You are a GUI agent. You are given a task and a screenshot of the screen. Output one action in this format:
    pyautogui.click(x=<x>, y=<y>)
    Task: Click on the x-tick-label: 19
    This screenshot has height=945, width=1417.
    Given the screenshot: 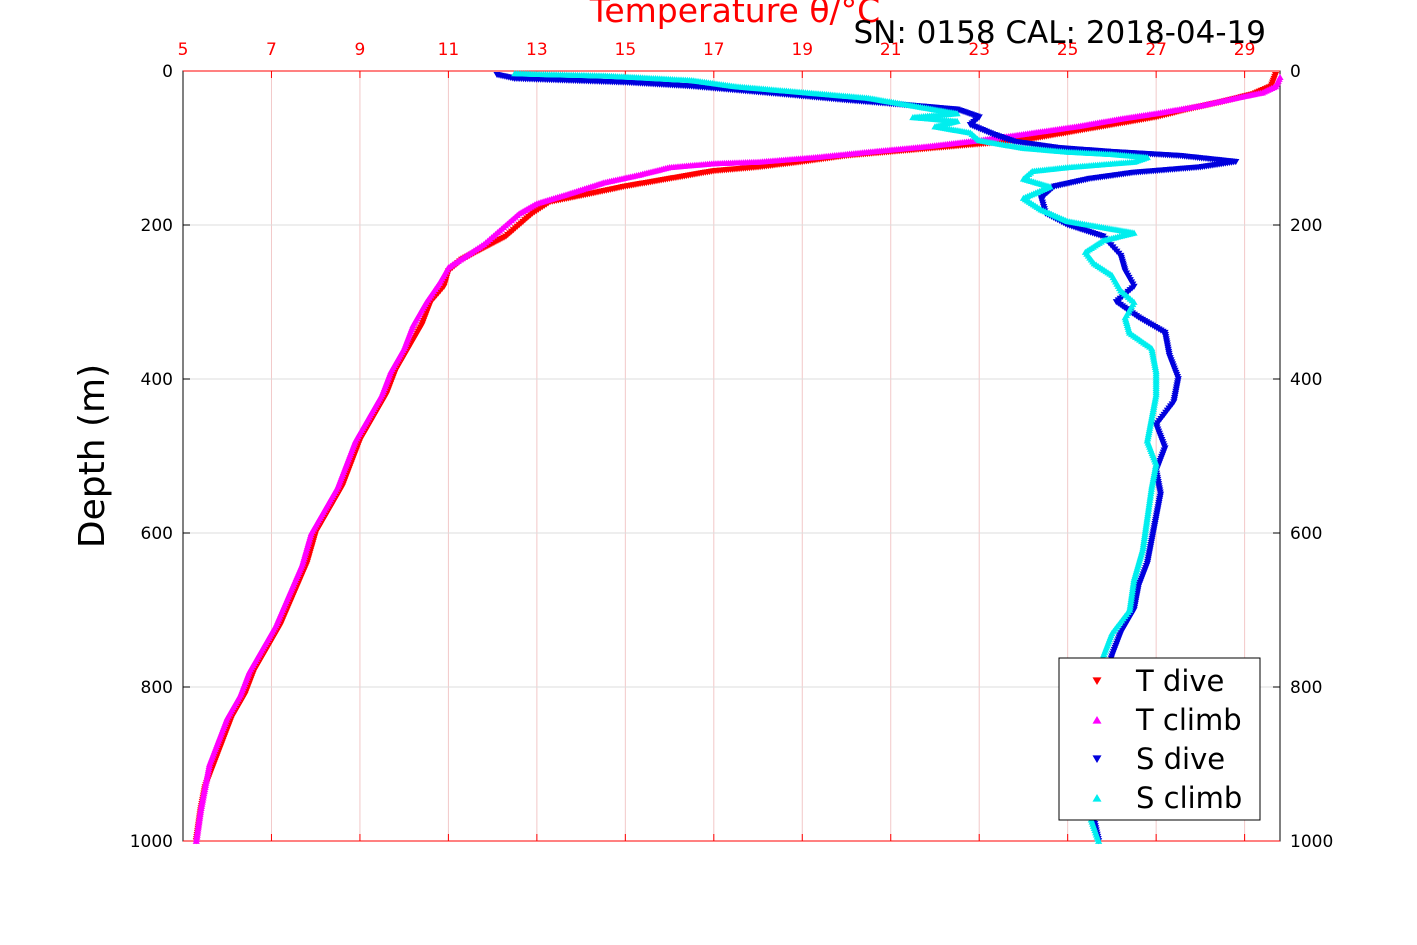 What is the action you would take?
    pyautogui.click(x=802, y=50)
    